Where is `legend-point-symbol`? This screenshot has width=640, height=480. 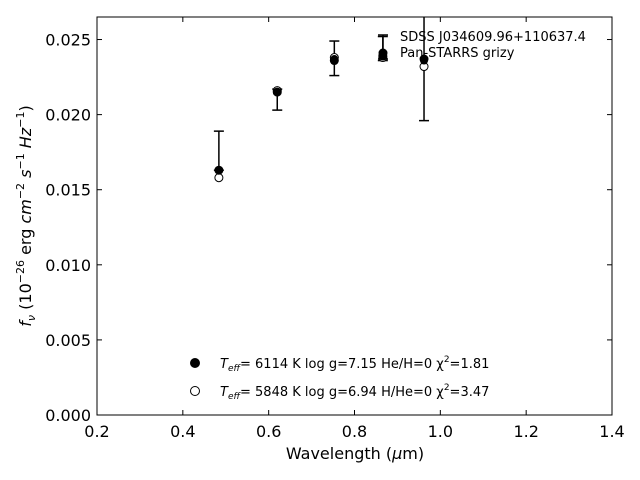 legend-point-symbol is located at coordinates (383, 53).